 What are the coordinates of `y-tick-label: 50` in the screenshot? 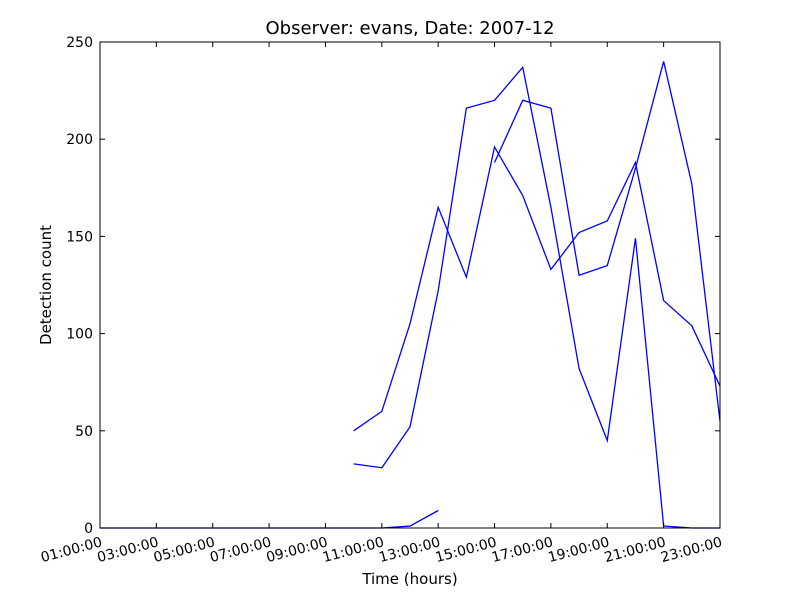 It's located at (84, 432).